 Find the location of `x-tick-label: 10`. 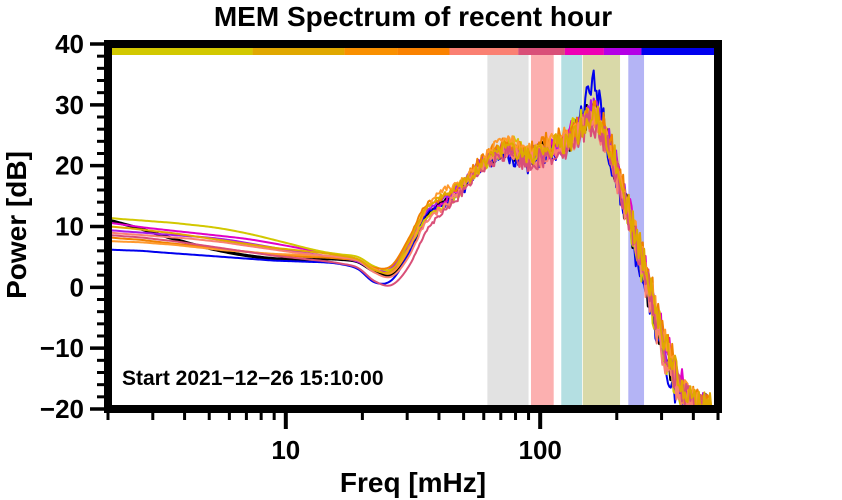

x-tick-label: 10 is located at coordinates (285, 450).